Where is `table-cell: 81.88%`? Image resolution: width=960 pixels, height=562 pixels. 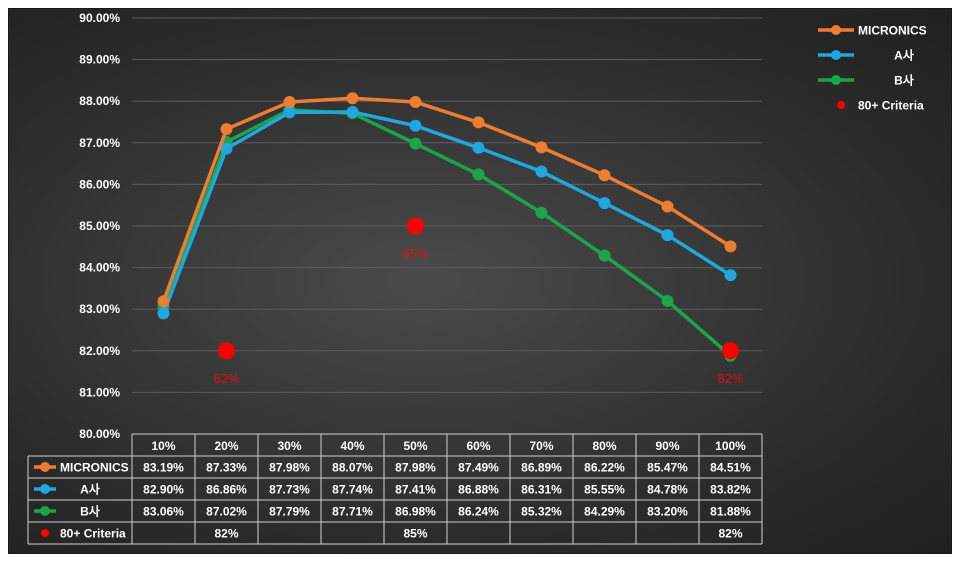
table-cell: 81.88% is located at coordinates (730, 512).